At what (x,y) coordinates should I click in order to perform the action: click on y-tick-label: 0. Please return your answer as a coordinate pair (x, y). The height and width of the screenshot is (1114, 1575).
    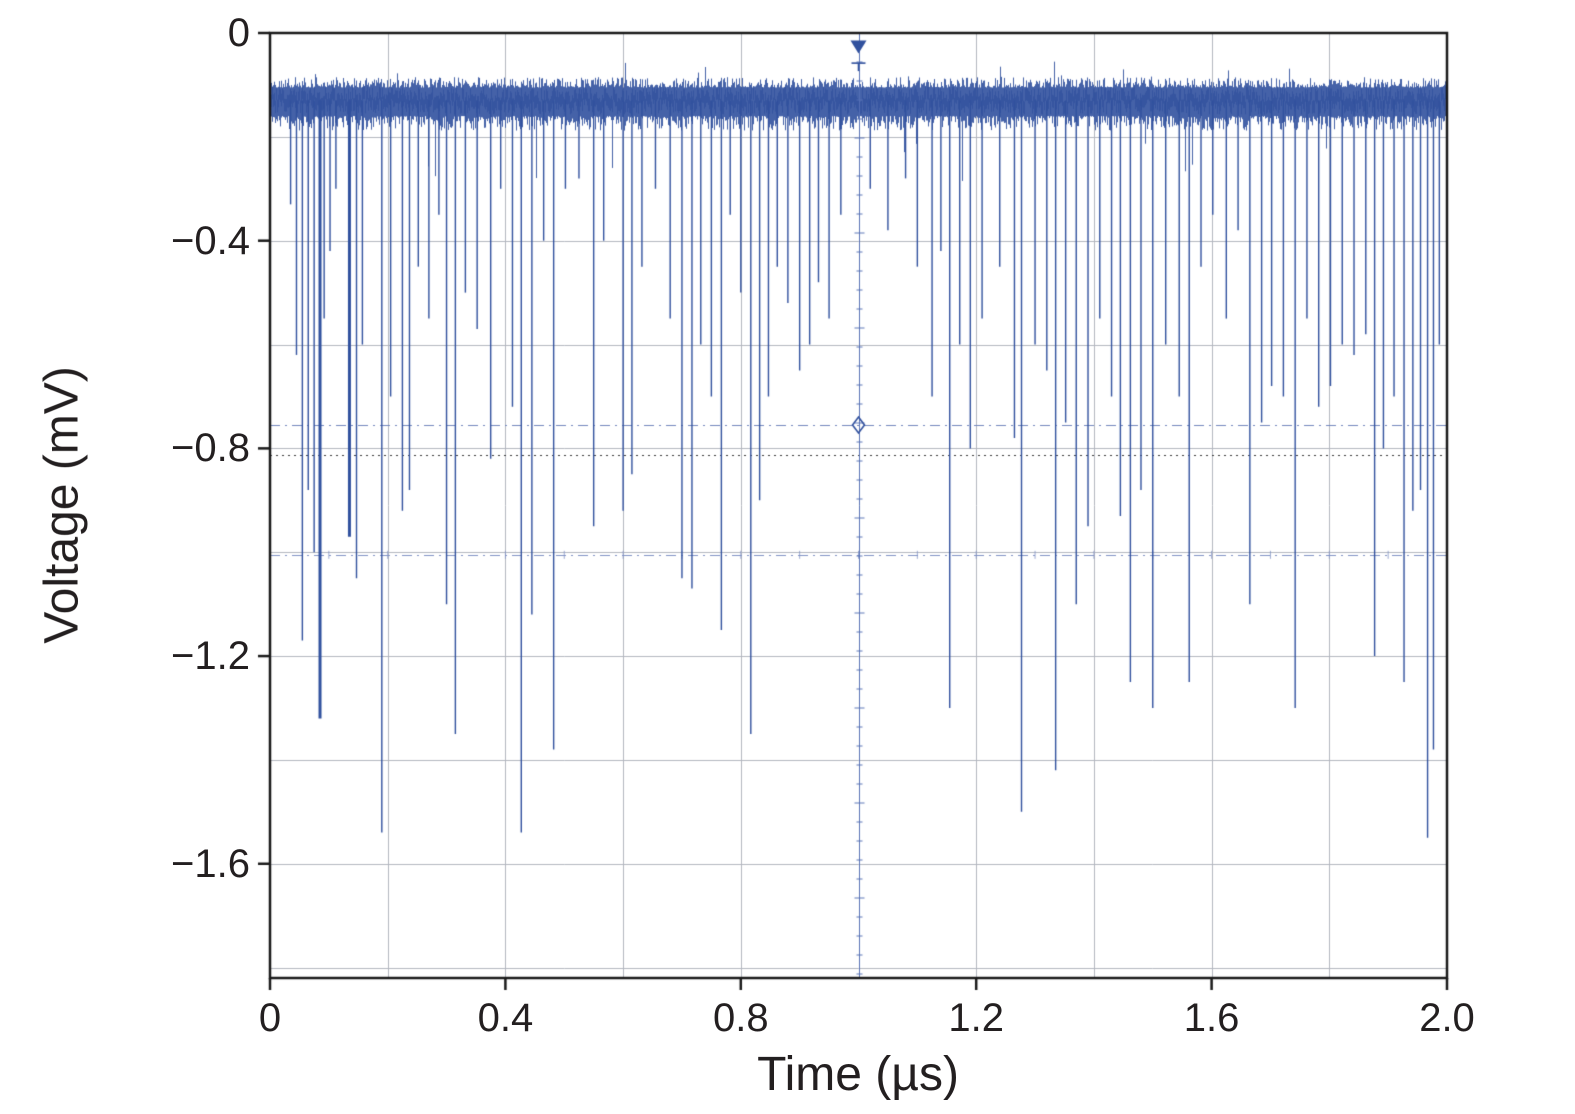
    Looking at the image, I should click on (238, 33).